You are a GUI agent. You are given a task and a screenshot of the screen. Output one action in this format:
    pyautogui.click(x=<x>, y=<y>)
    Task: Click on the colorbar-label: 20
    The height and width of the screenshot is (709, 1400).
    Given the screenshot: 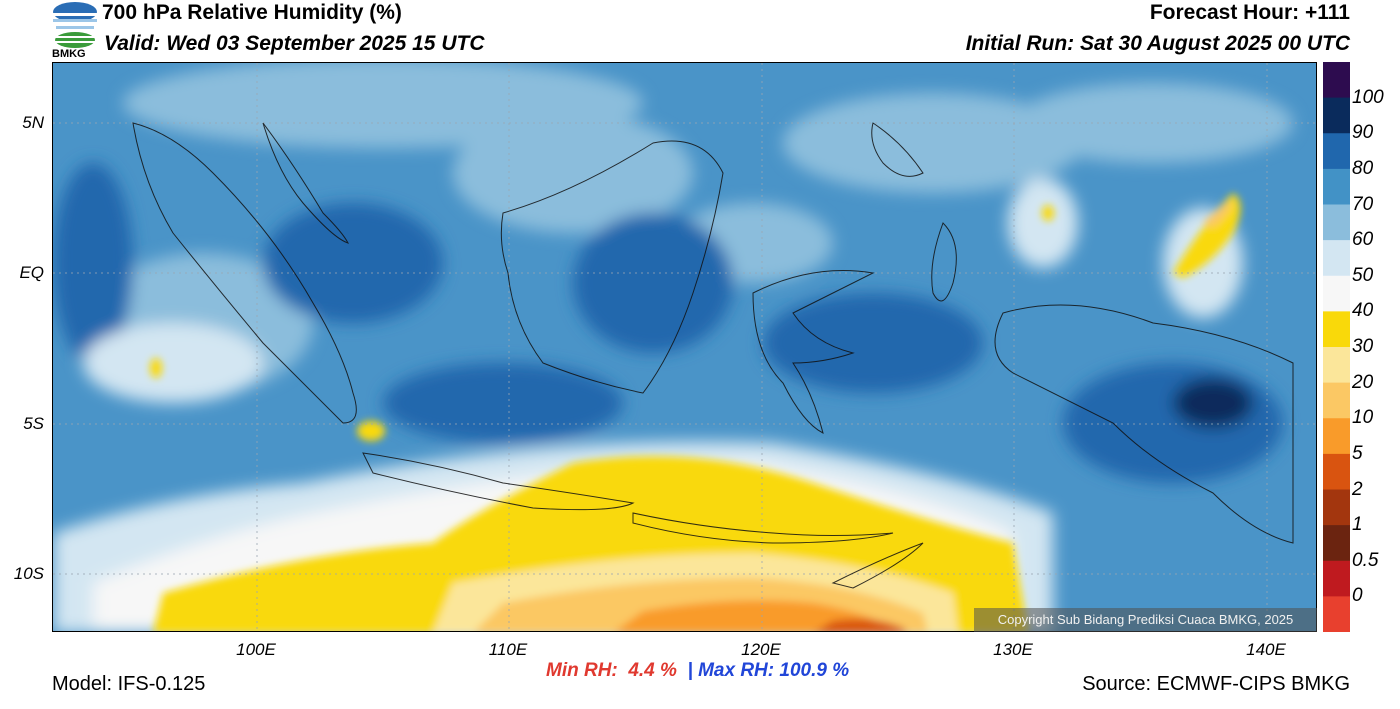 What is the action you would take?
    pyautogui.click(x=1363, y=382)
    